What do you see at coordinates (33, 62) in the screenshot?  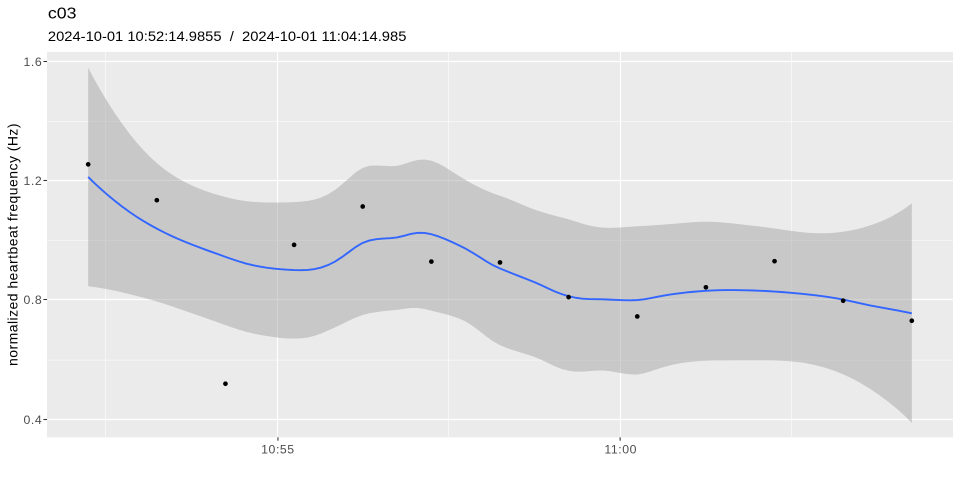 I see `svg-text: 1.6` at bounding box center [33, 62].